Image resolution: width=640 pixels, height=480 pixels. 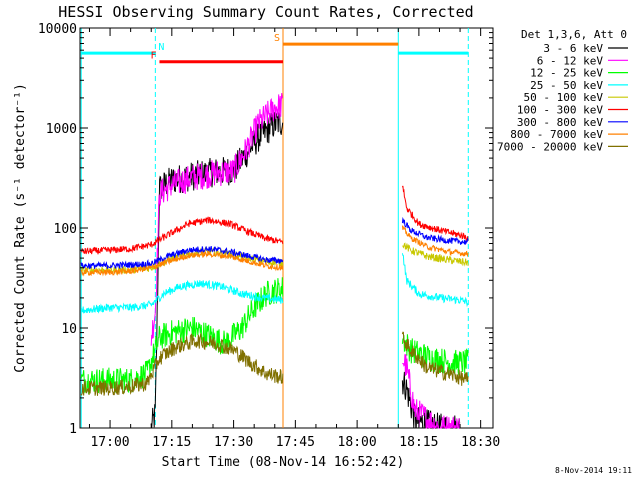 What do you see at coordinates (61, 129) in the screenshot?
I see `y-tick-label: 1000` at bounding box center [61, 129].